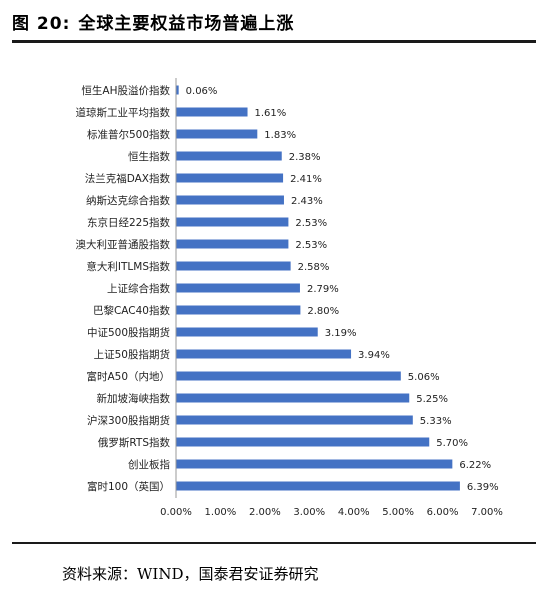 Image resolution: width=550 pixels, height=595 pixels. Describe the element at coordinates (123, 244) in the screenshot. I see `category-label: 澳大利亚普通股指数` at that location.